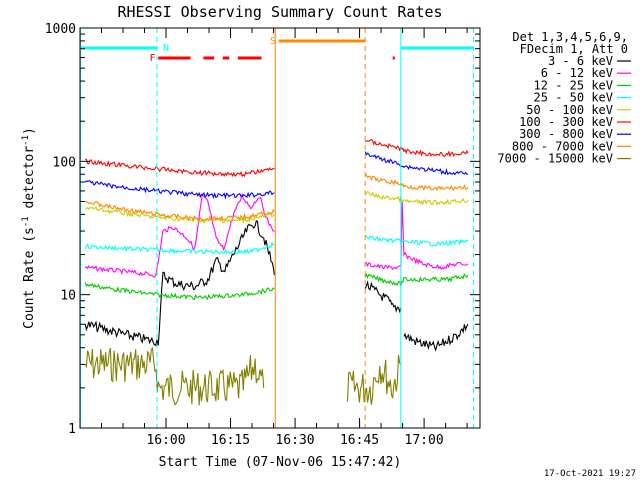 This screenshot has width=640, height=480. I want to click on series-line-12-25-kev-seg0, so click(179, 291).